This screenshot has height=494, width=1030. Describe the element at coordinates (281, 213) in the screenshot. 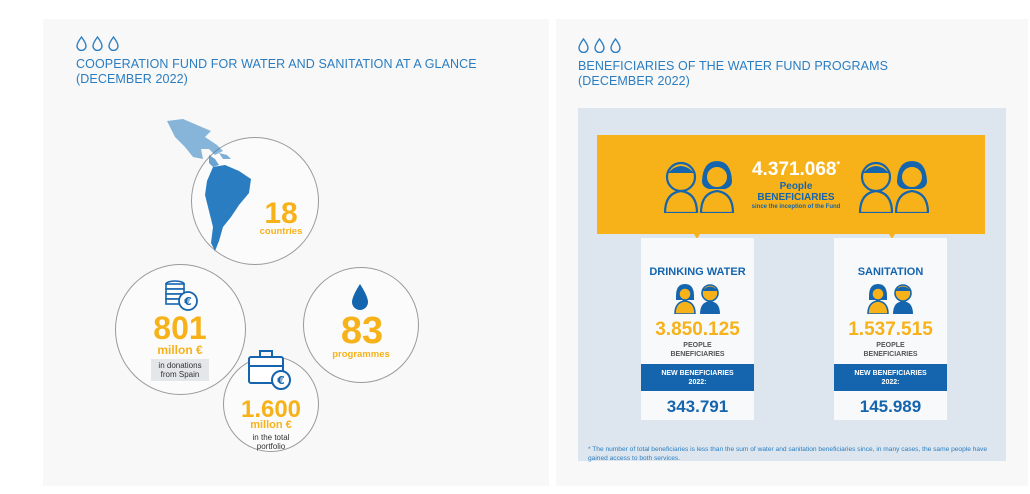

I see `countries-value: 18` at that location.